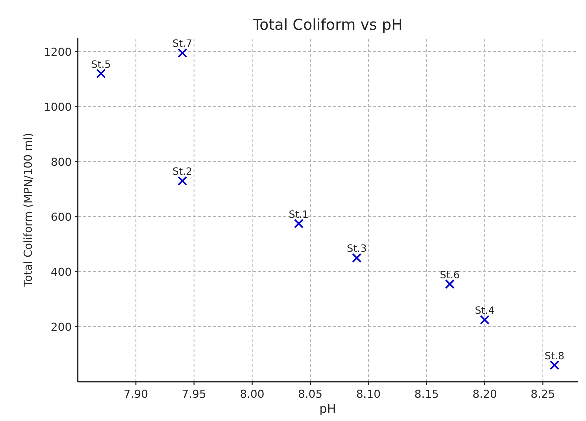  I want to click on x-tick-label: 7.90, so click(136, 394).